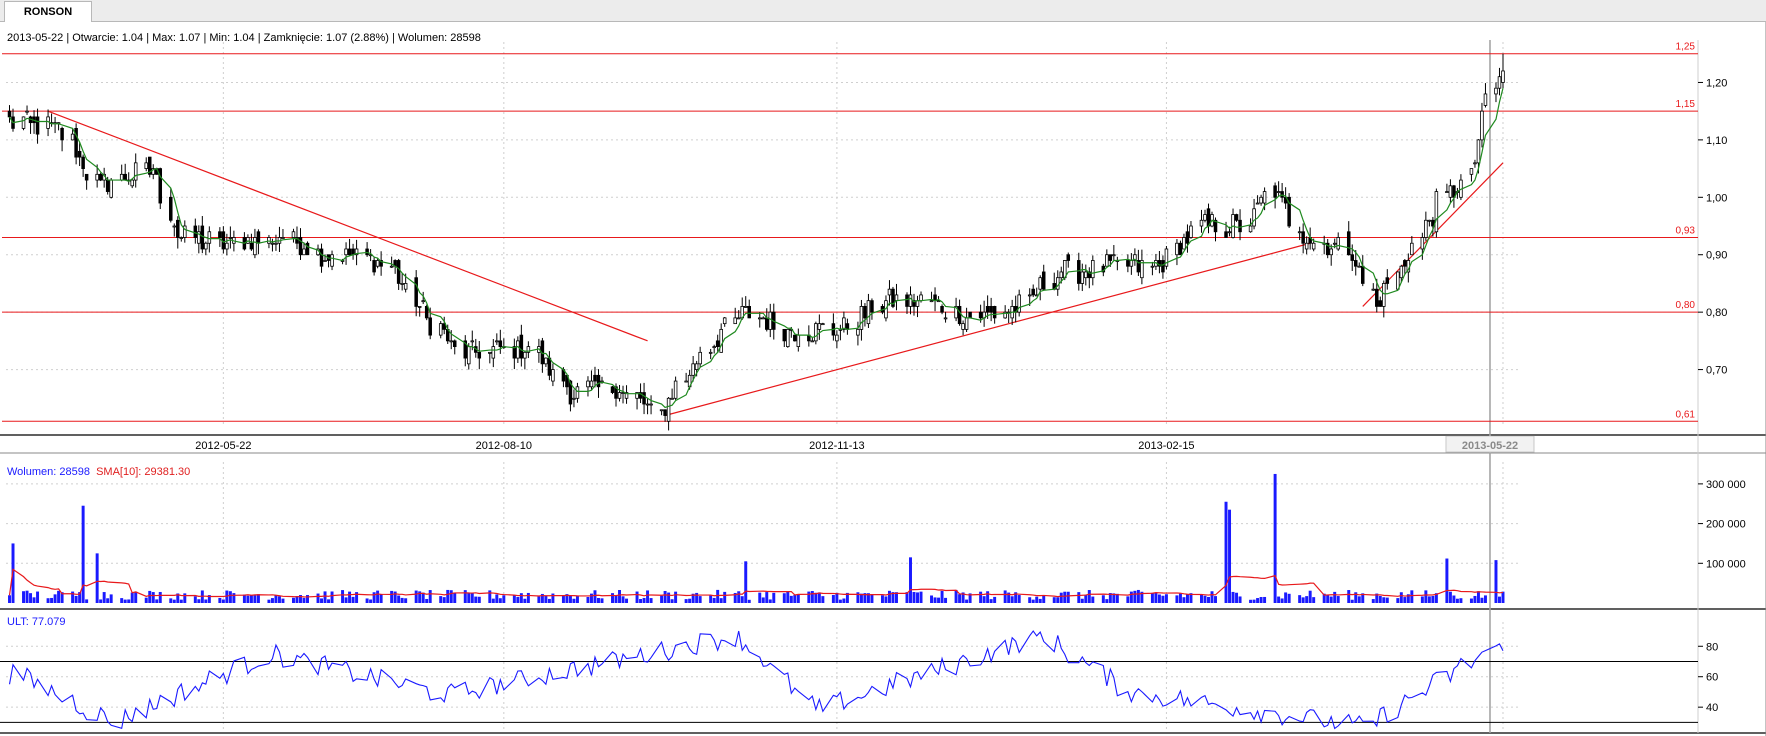 The height and width of the screenshot is (736, 1766). What do you see at coordinates (48, 11) in the screenshot?
I see `tab-ronson: RONSON` at bounding box center [48, 11].